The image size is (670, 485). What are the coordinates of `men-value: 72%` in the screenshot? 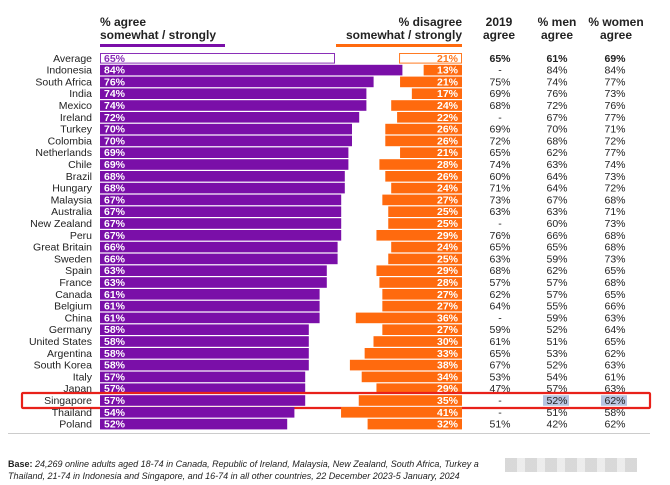 It's located at (556, 106).